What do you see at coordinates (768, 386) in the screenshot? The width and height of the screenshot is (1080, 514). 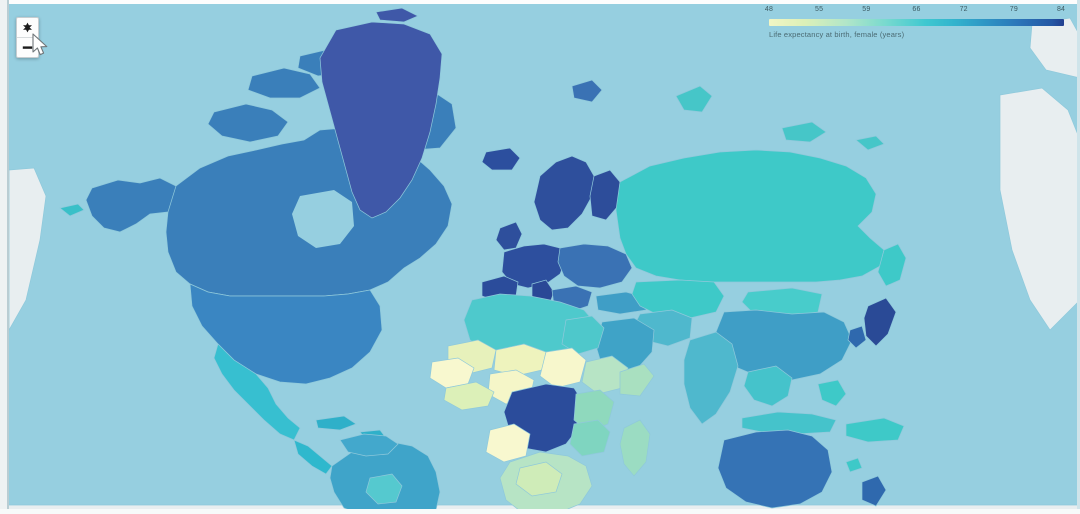 I see `region-southeast-asia` at bounding box center [768, 386].